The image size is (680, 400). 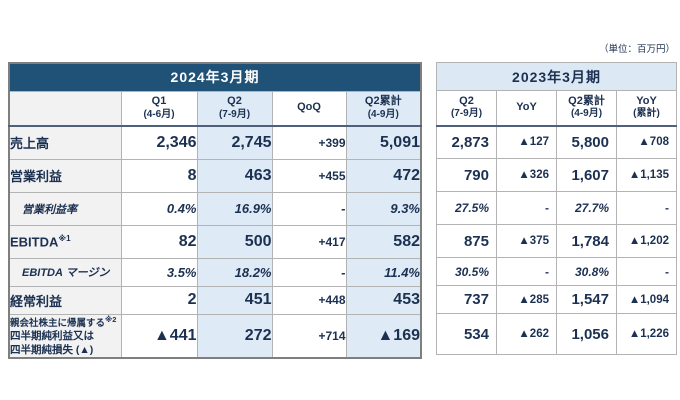 What do you see at coordinates (34, 242) in the screenshot?
I see `row-label-text: EBITDA` at bounding box center [34, 242].